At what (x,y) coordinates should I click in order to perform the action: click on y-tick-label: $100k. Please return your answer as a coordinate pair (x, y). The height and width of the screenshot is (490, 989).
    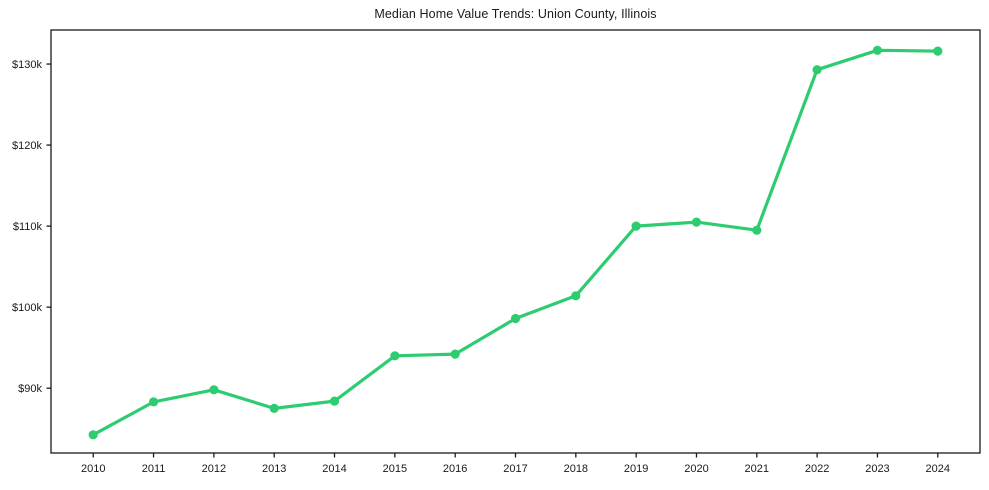
    Looking at the image, I should click on (27, 308).